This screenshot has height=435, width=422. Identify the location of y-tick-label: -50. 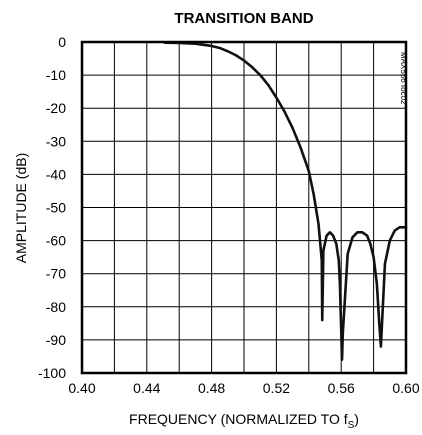
(56, 208).